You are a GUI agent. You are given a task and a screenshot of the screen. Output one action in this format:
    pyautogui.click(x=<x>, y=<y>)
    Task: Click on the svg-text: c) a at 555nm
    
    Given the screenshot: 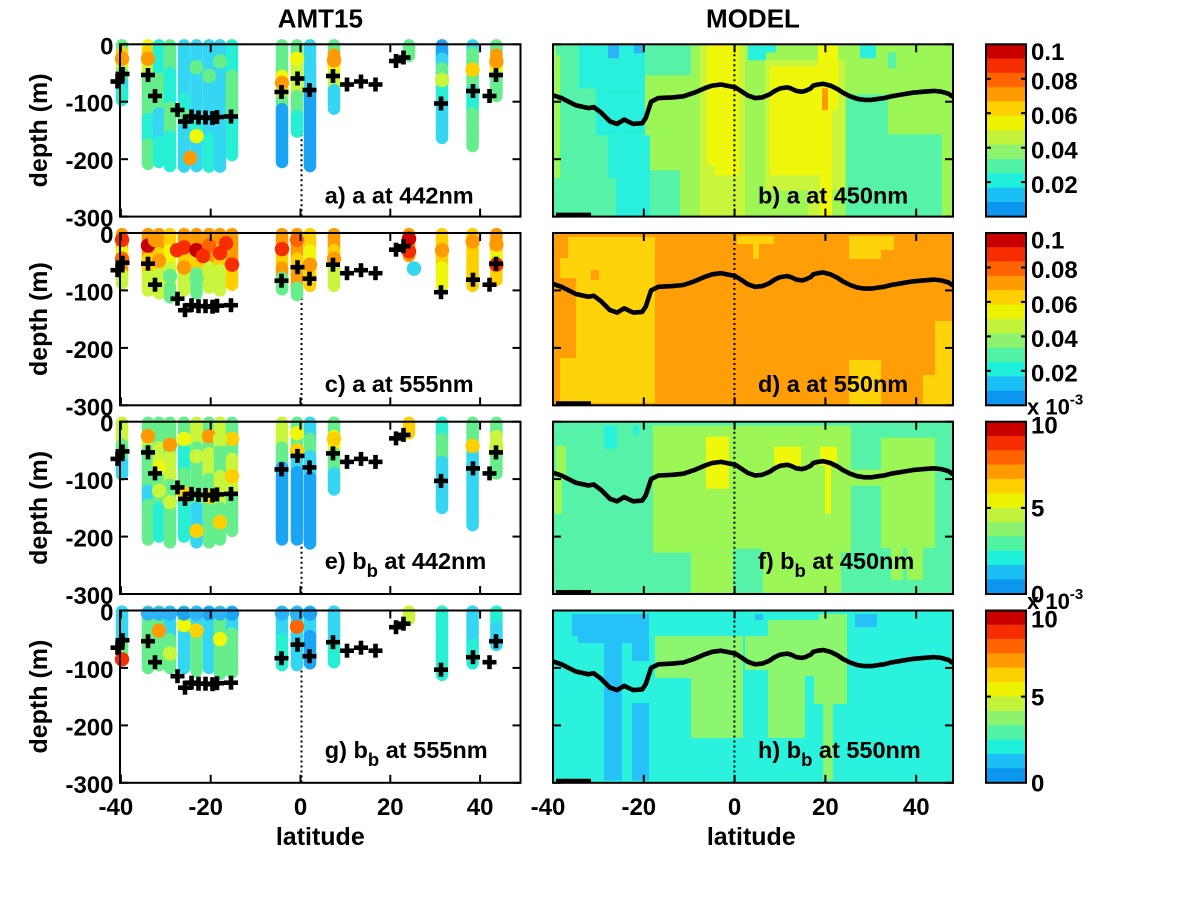 What is the action you would take?
    pyautogui.click(x=399, y=384)
    